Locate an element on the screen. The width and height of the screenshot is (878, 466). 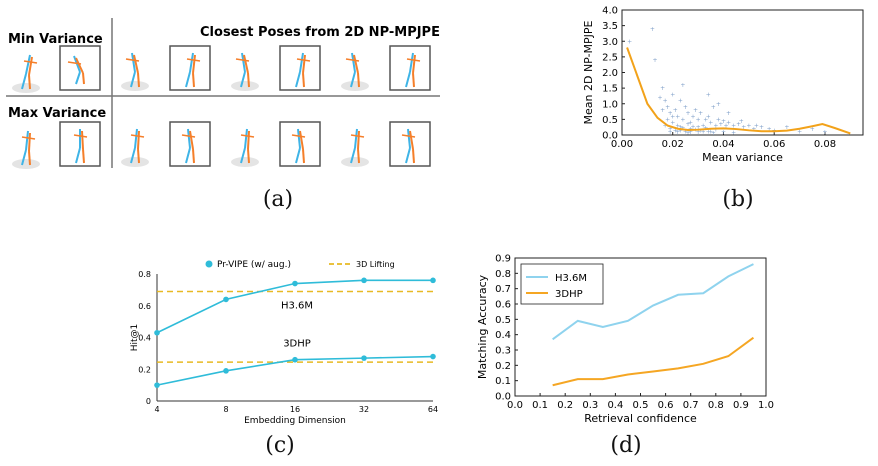
series-label: 3DHP is located at coordinates (297, 344).